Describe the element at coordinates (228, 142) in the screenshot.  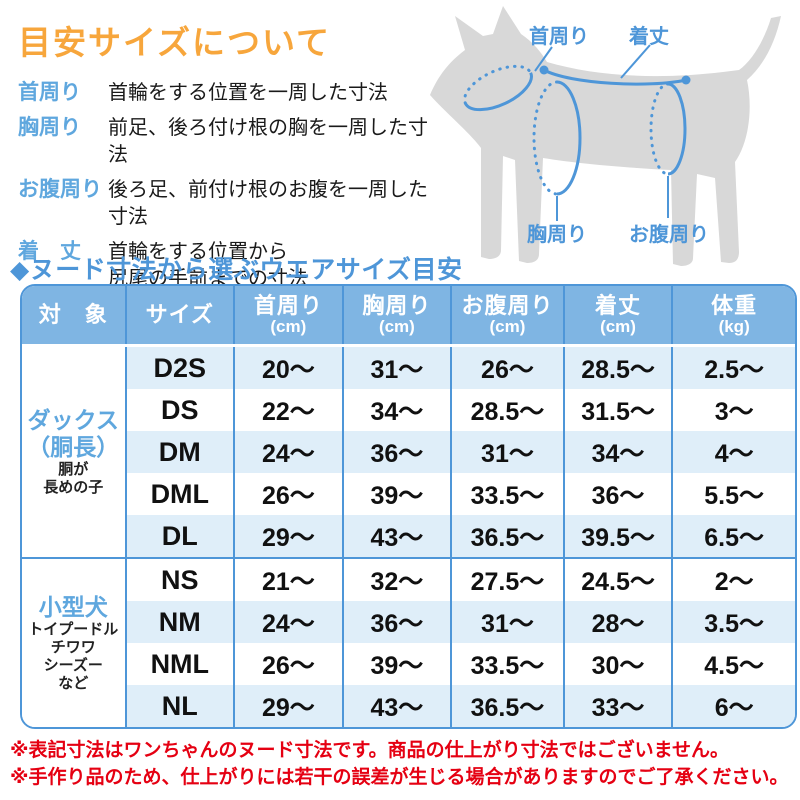
I see `definition-chest: 胸周り 前足、後ろ付け根の胸を一周した寸法` at that location.